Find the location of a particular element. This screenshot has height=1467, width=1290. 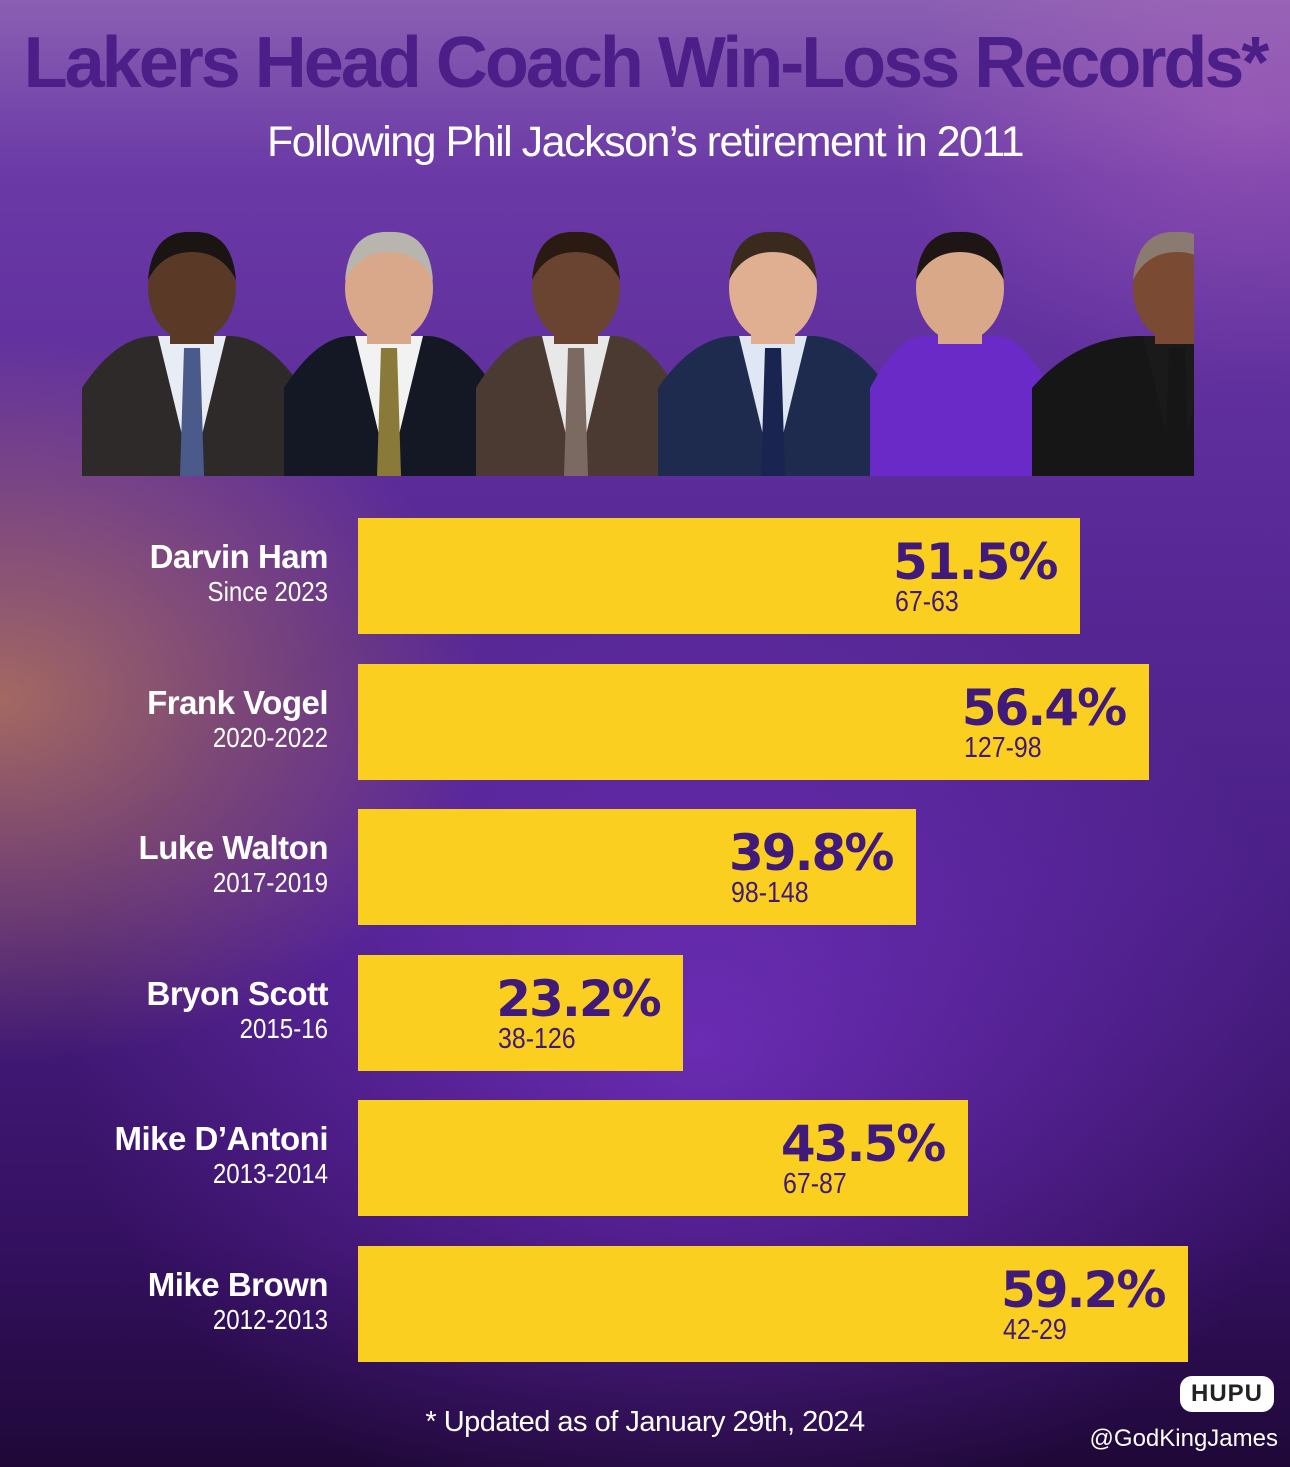

coach-name: Darvin Ham is located at coordinates (239, 556).